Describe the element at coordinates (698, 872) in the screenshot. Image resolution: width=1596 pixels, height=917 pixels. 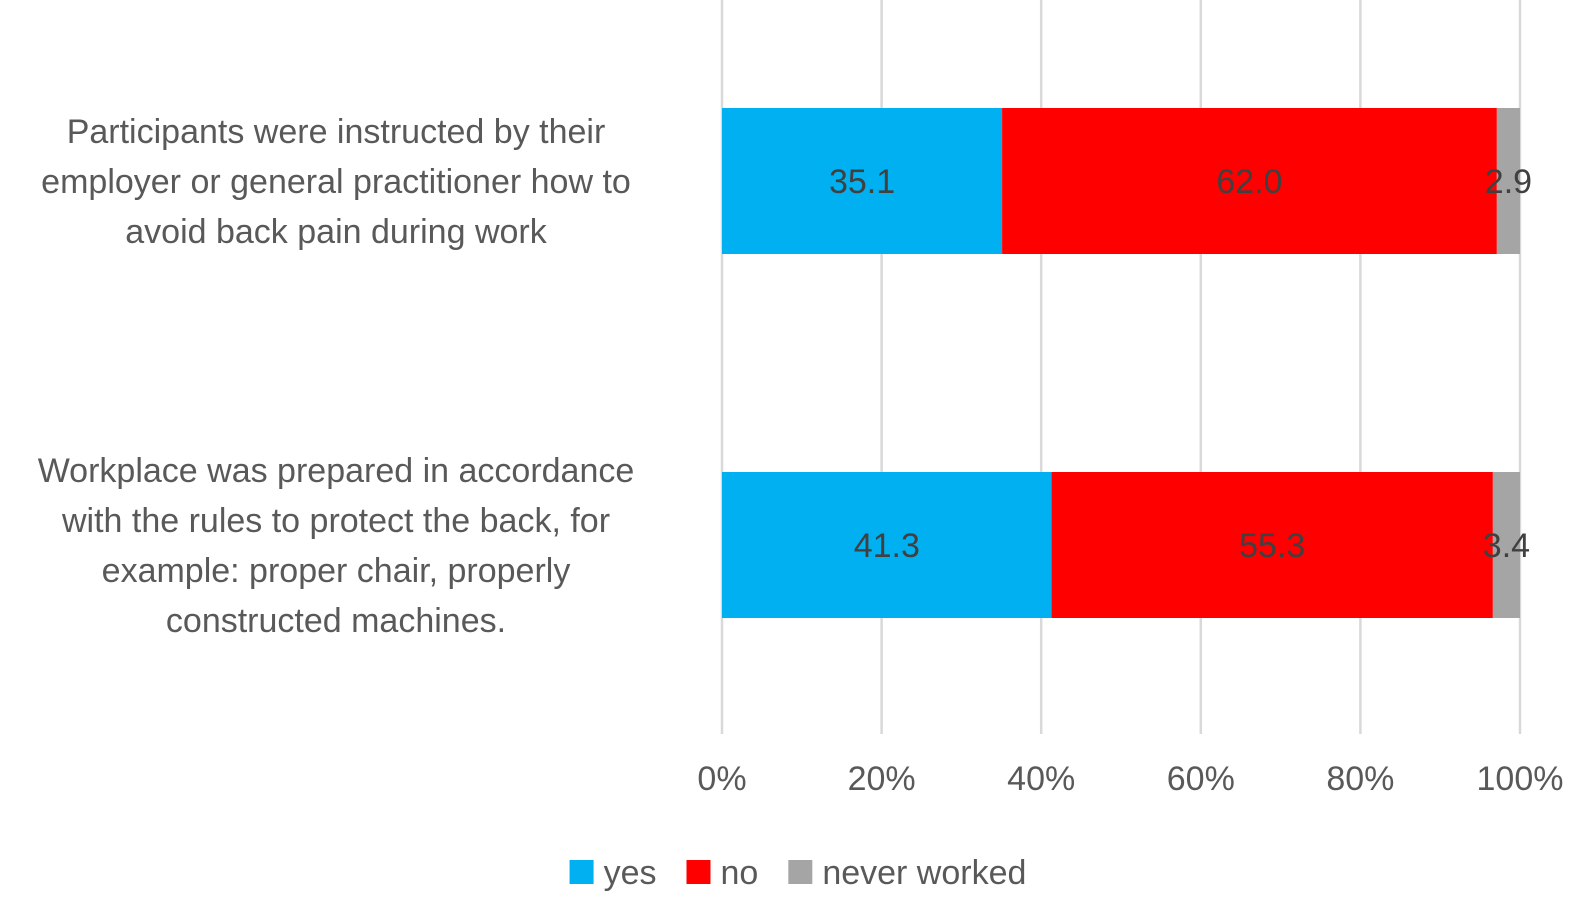
I see `legend-swatch-no` at that location.